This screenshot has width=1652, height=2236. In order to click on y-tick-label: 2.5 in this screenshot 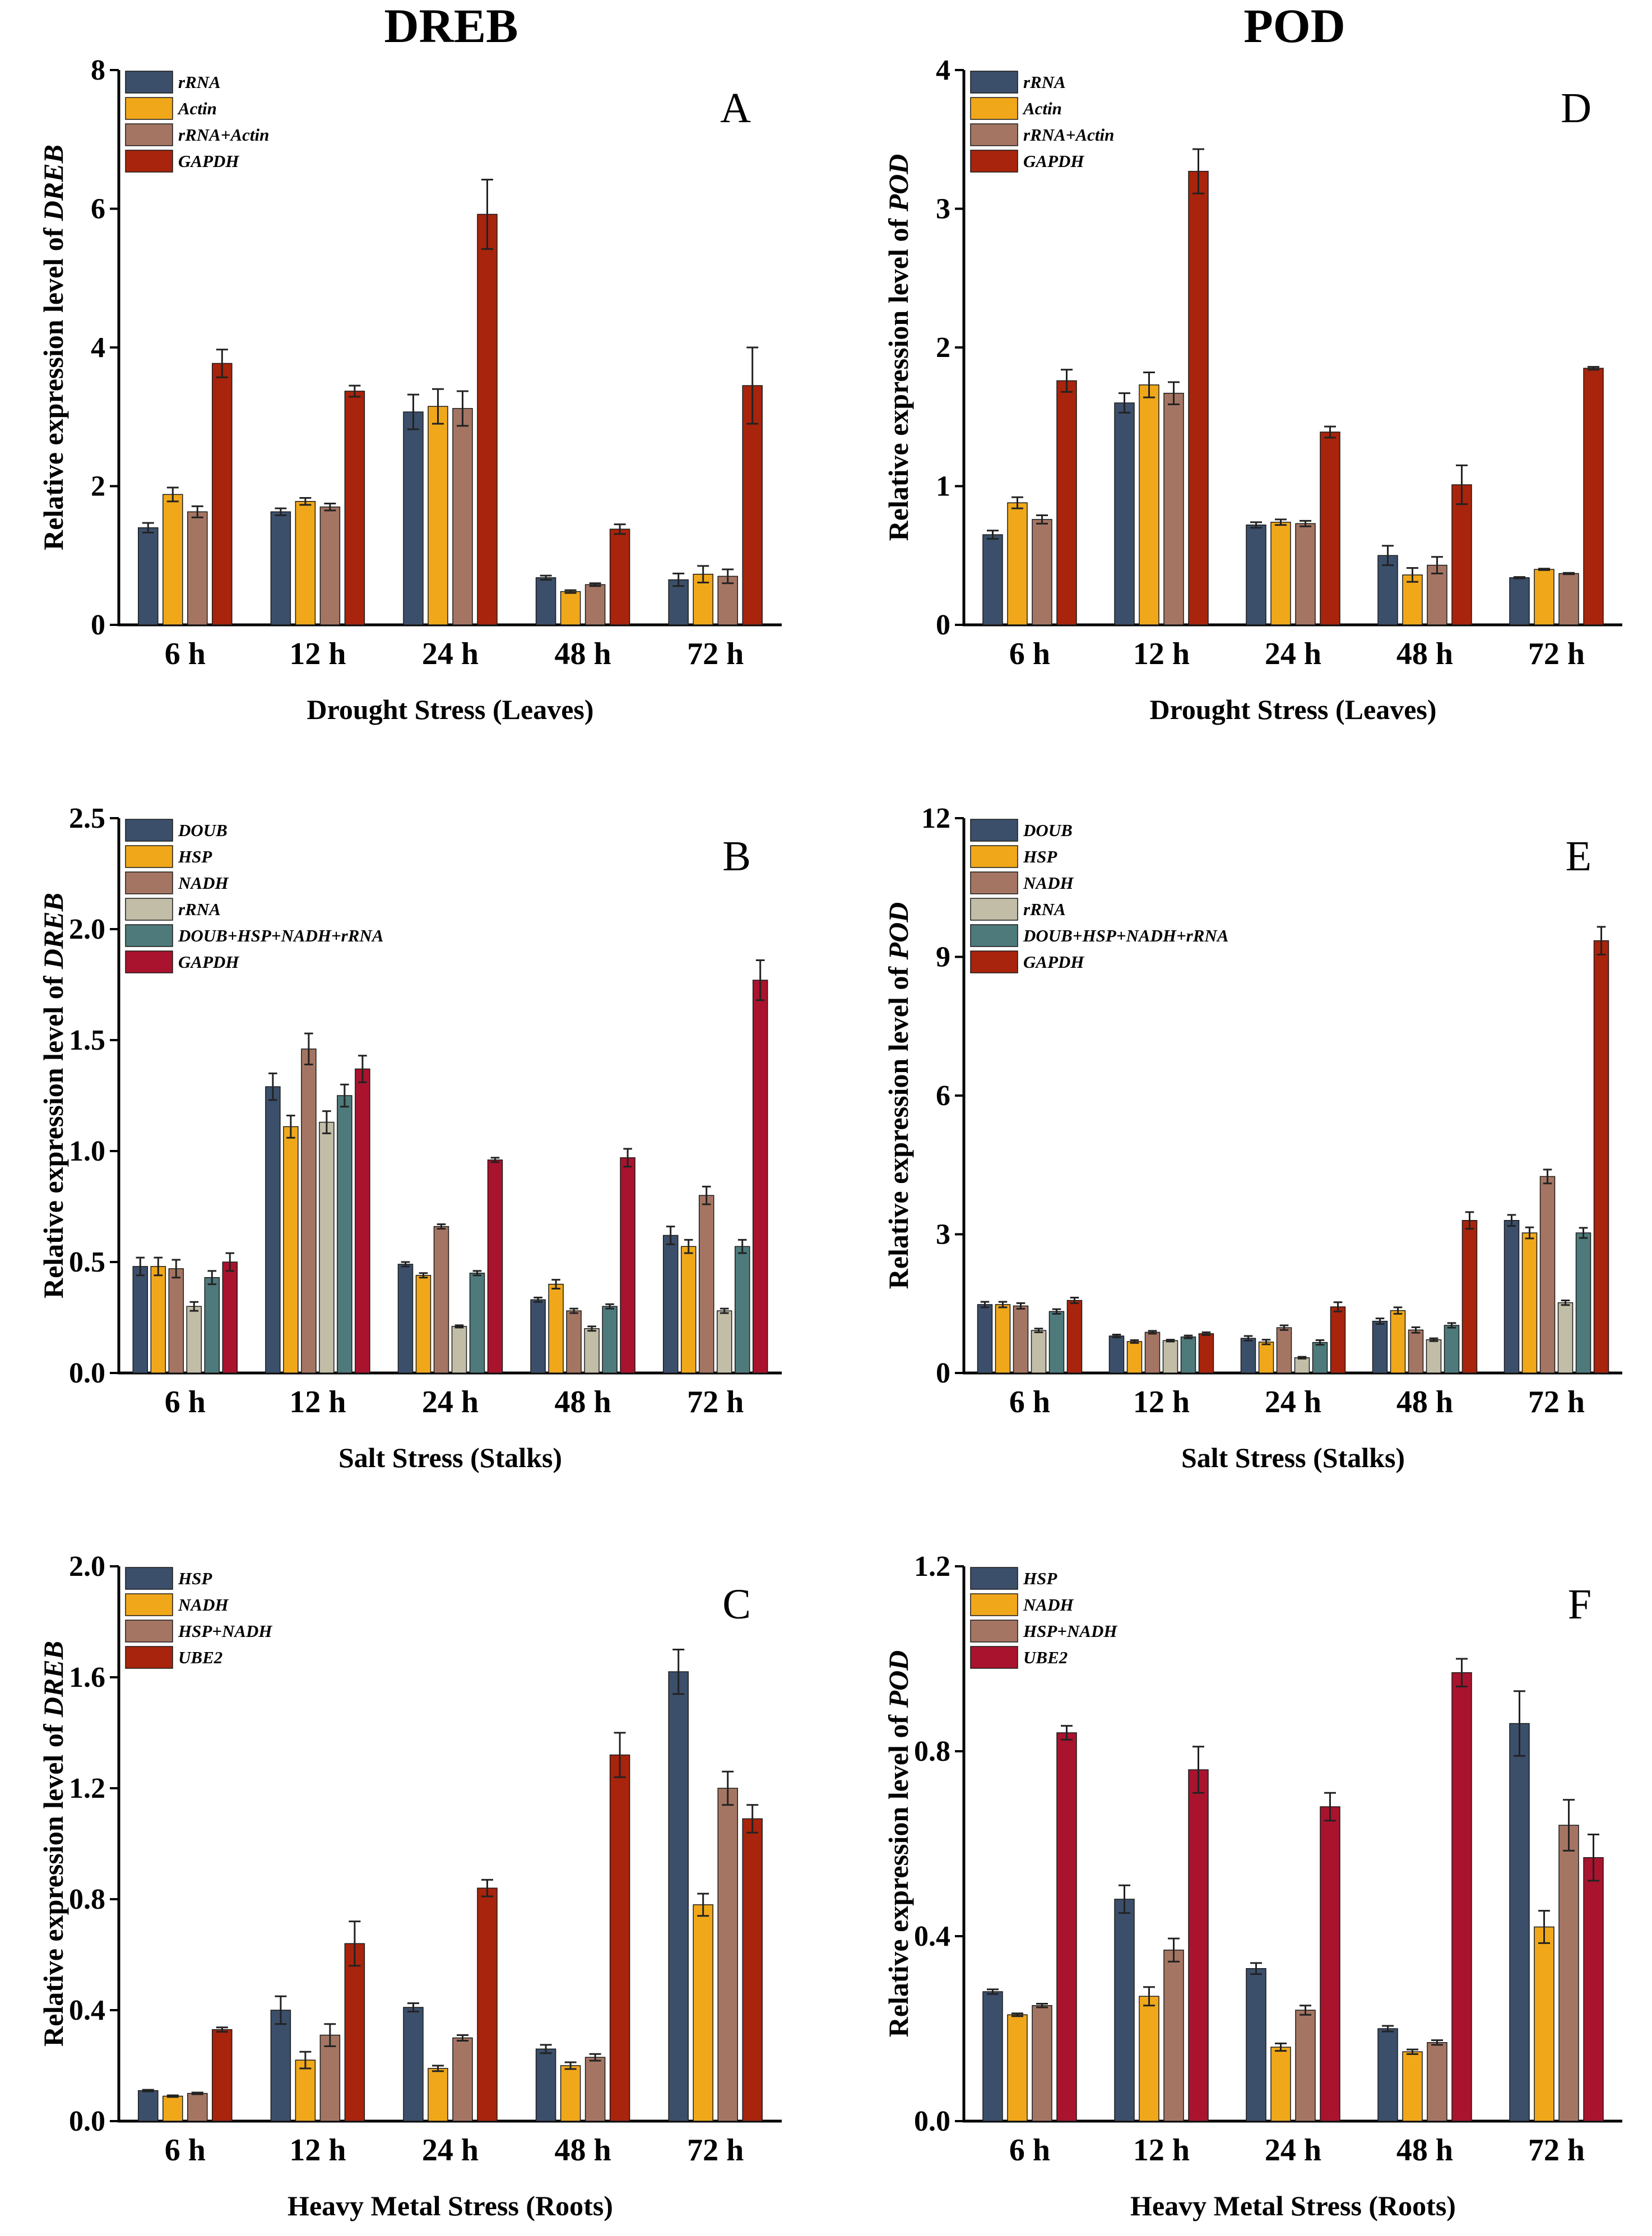, I will do `click(87, 818)`.